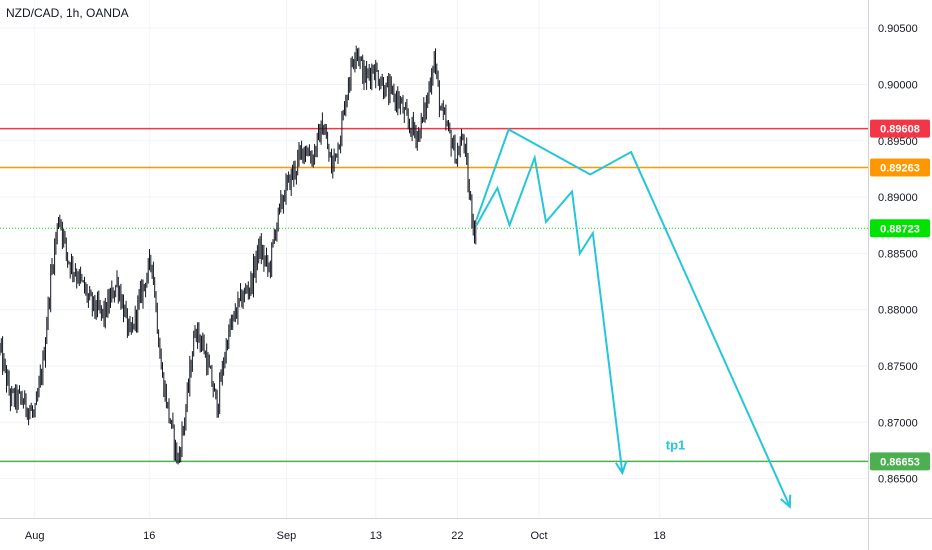 Image resolution: width=932 pixels, height=550 pixels. Describe the element at coordinates (898, 254) in the screenshot. I see `y-tick-label: 0.88500` at that location.